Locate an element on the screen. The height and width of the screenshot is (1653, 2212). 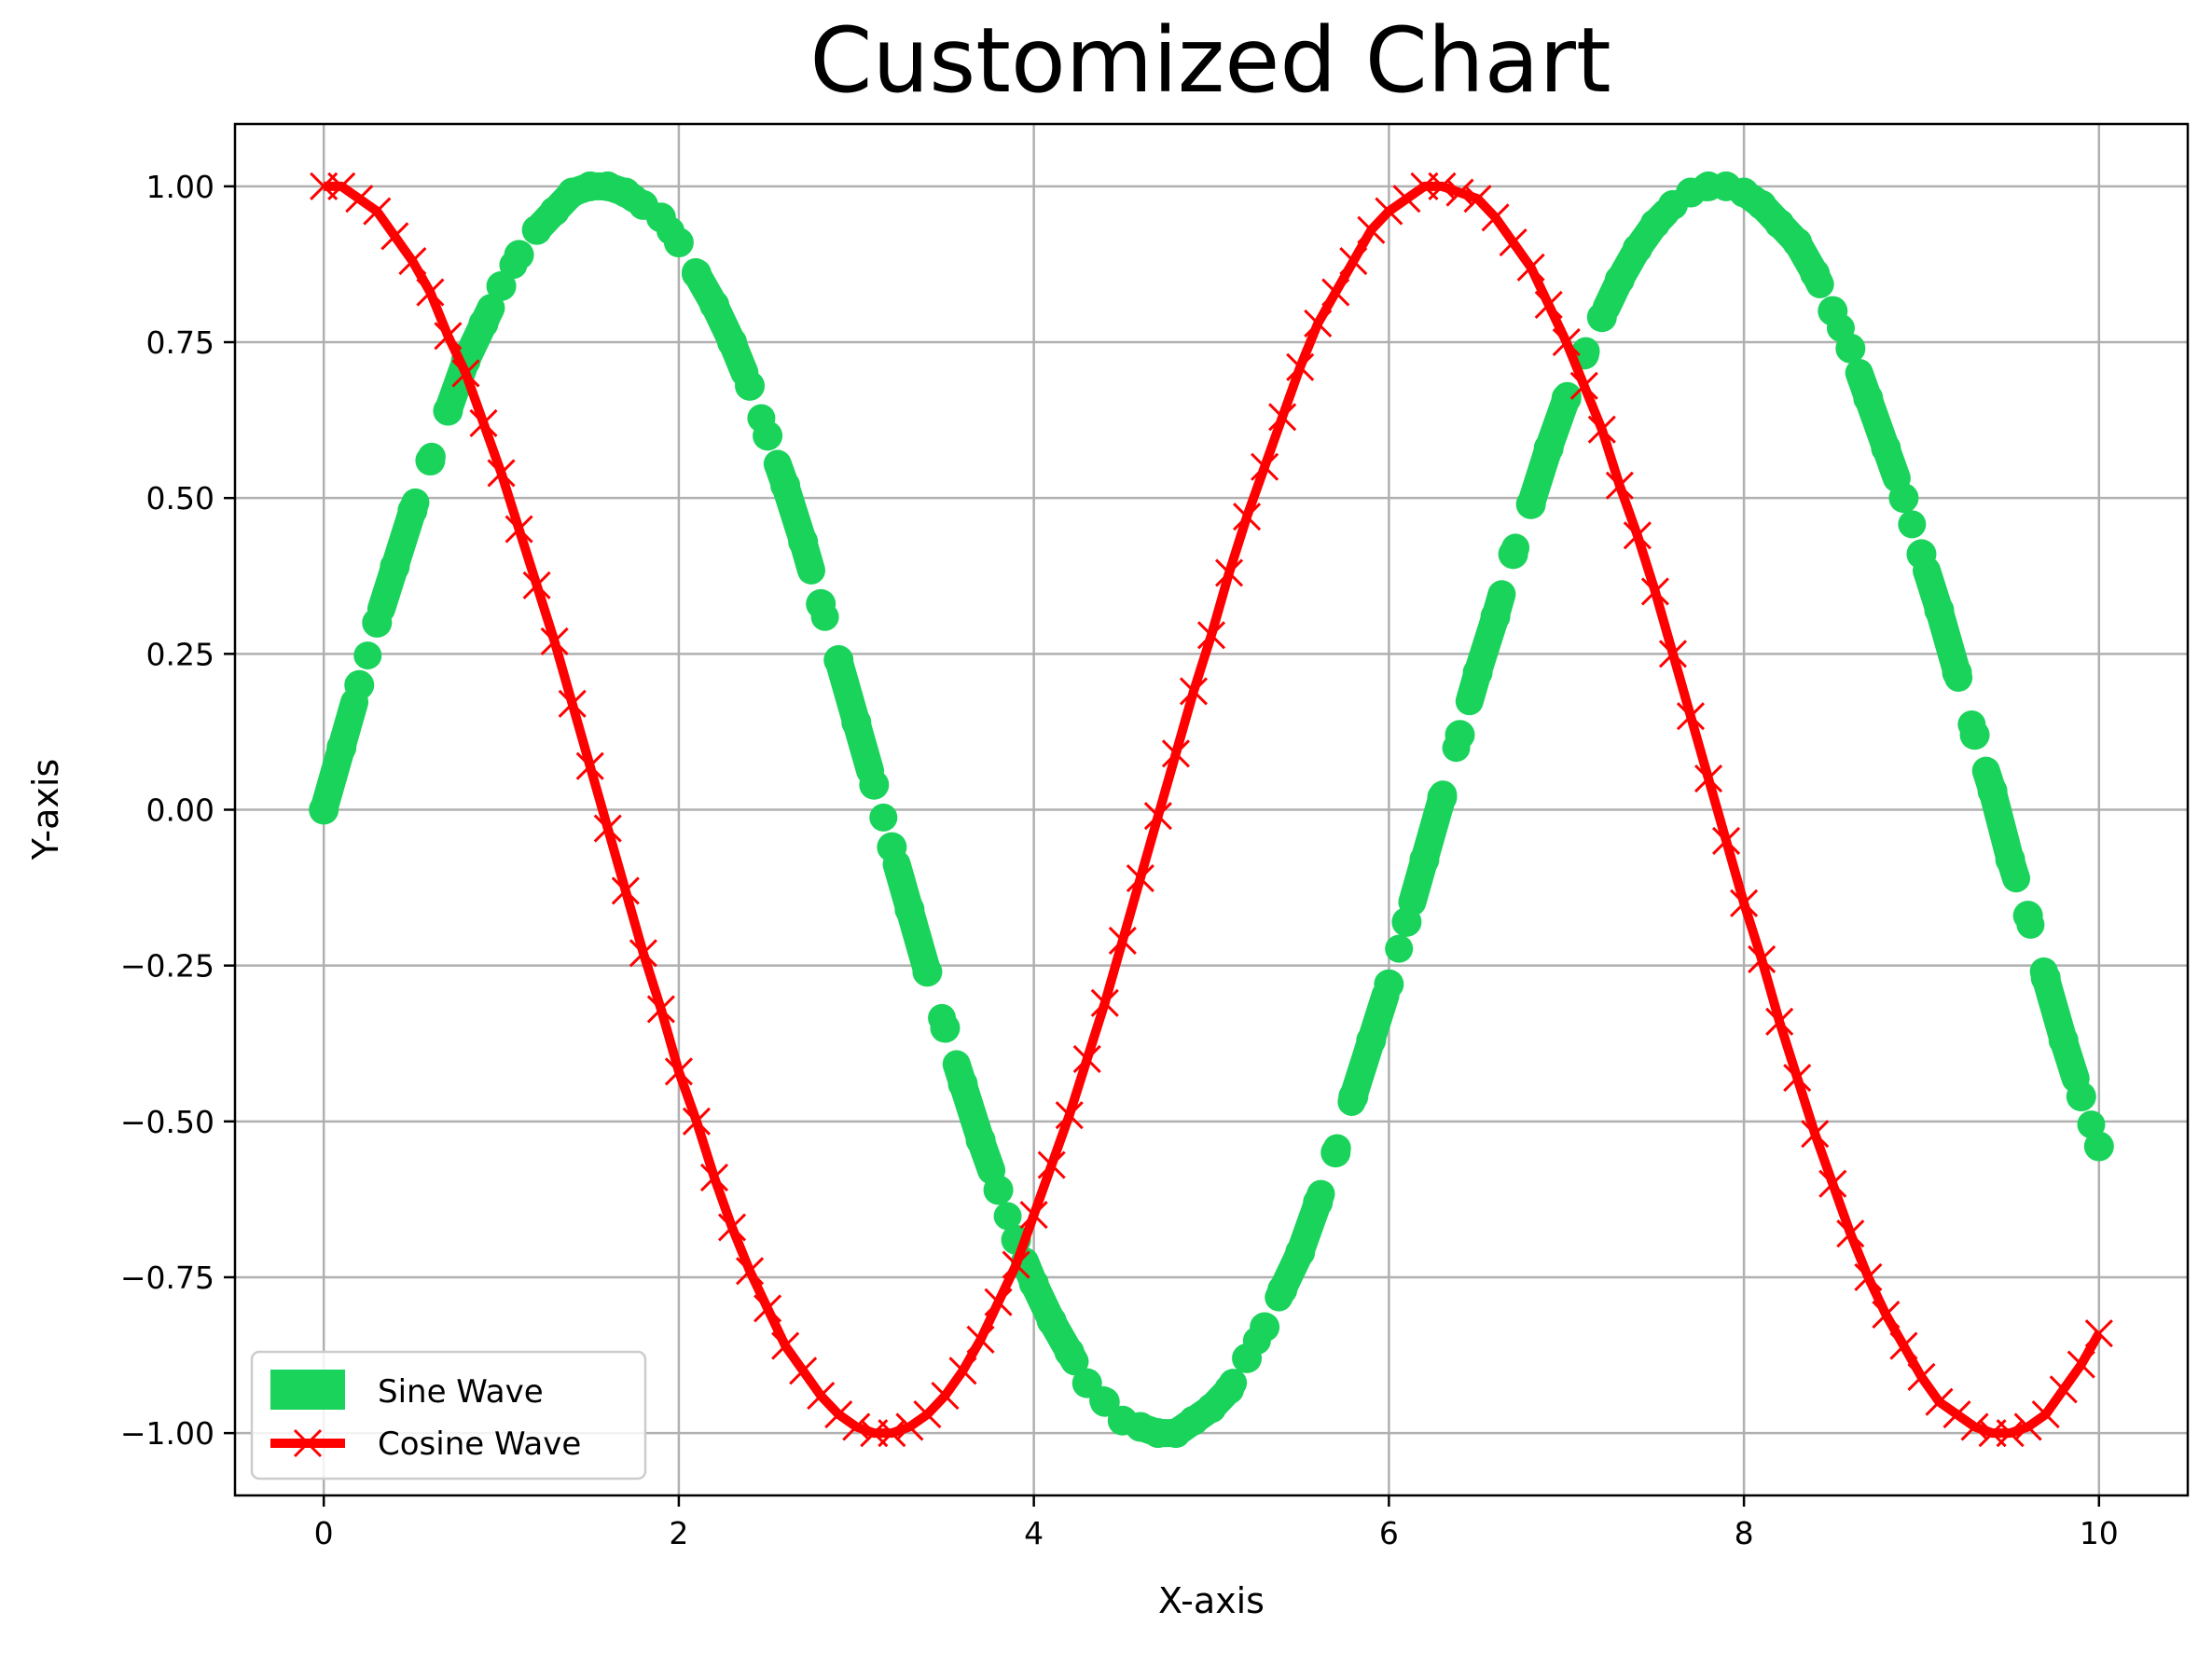
x-tick-label: 10 is located at coordinates (2099, 1533).